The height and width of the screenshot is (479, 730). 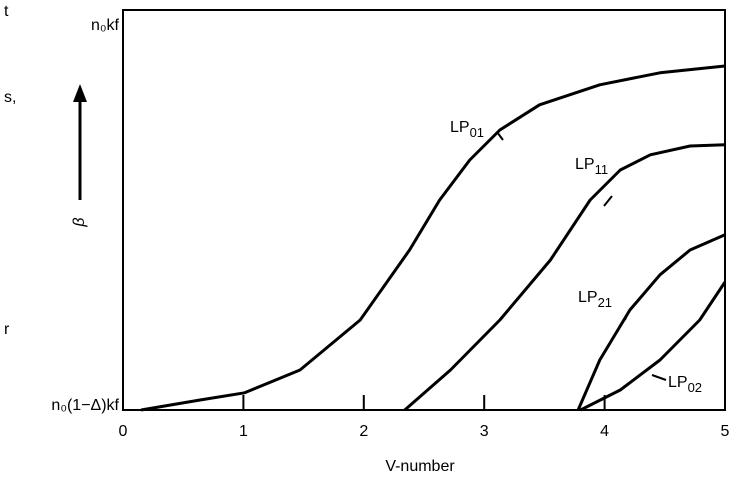 I want to click on curve-label: LP01, so click(x=467, y=129).